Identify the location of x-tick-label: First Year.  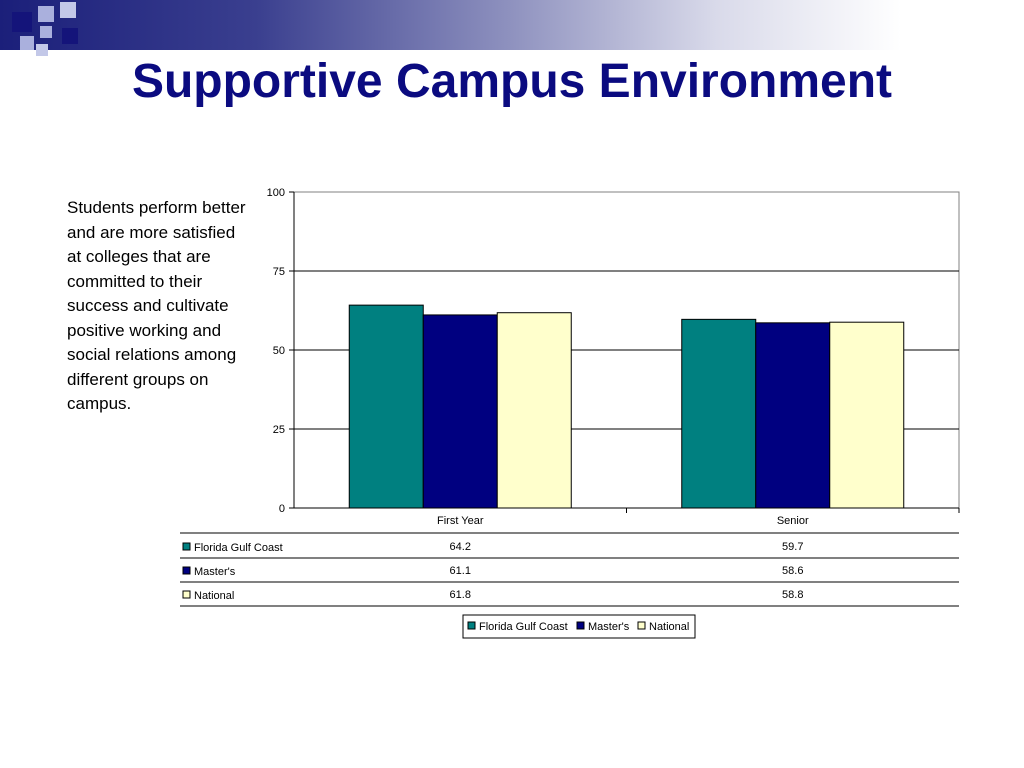
(460, 521).